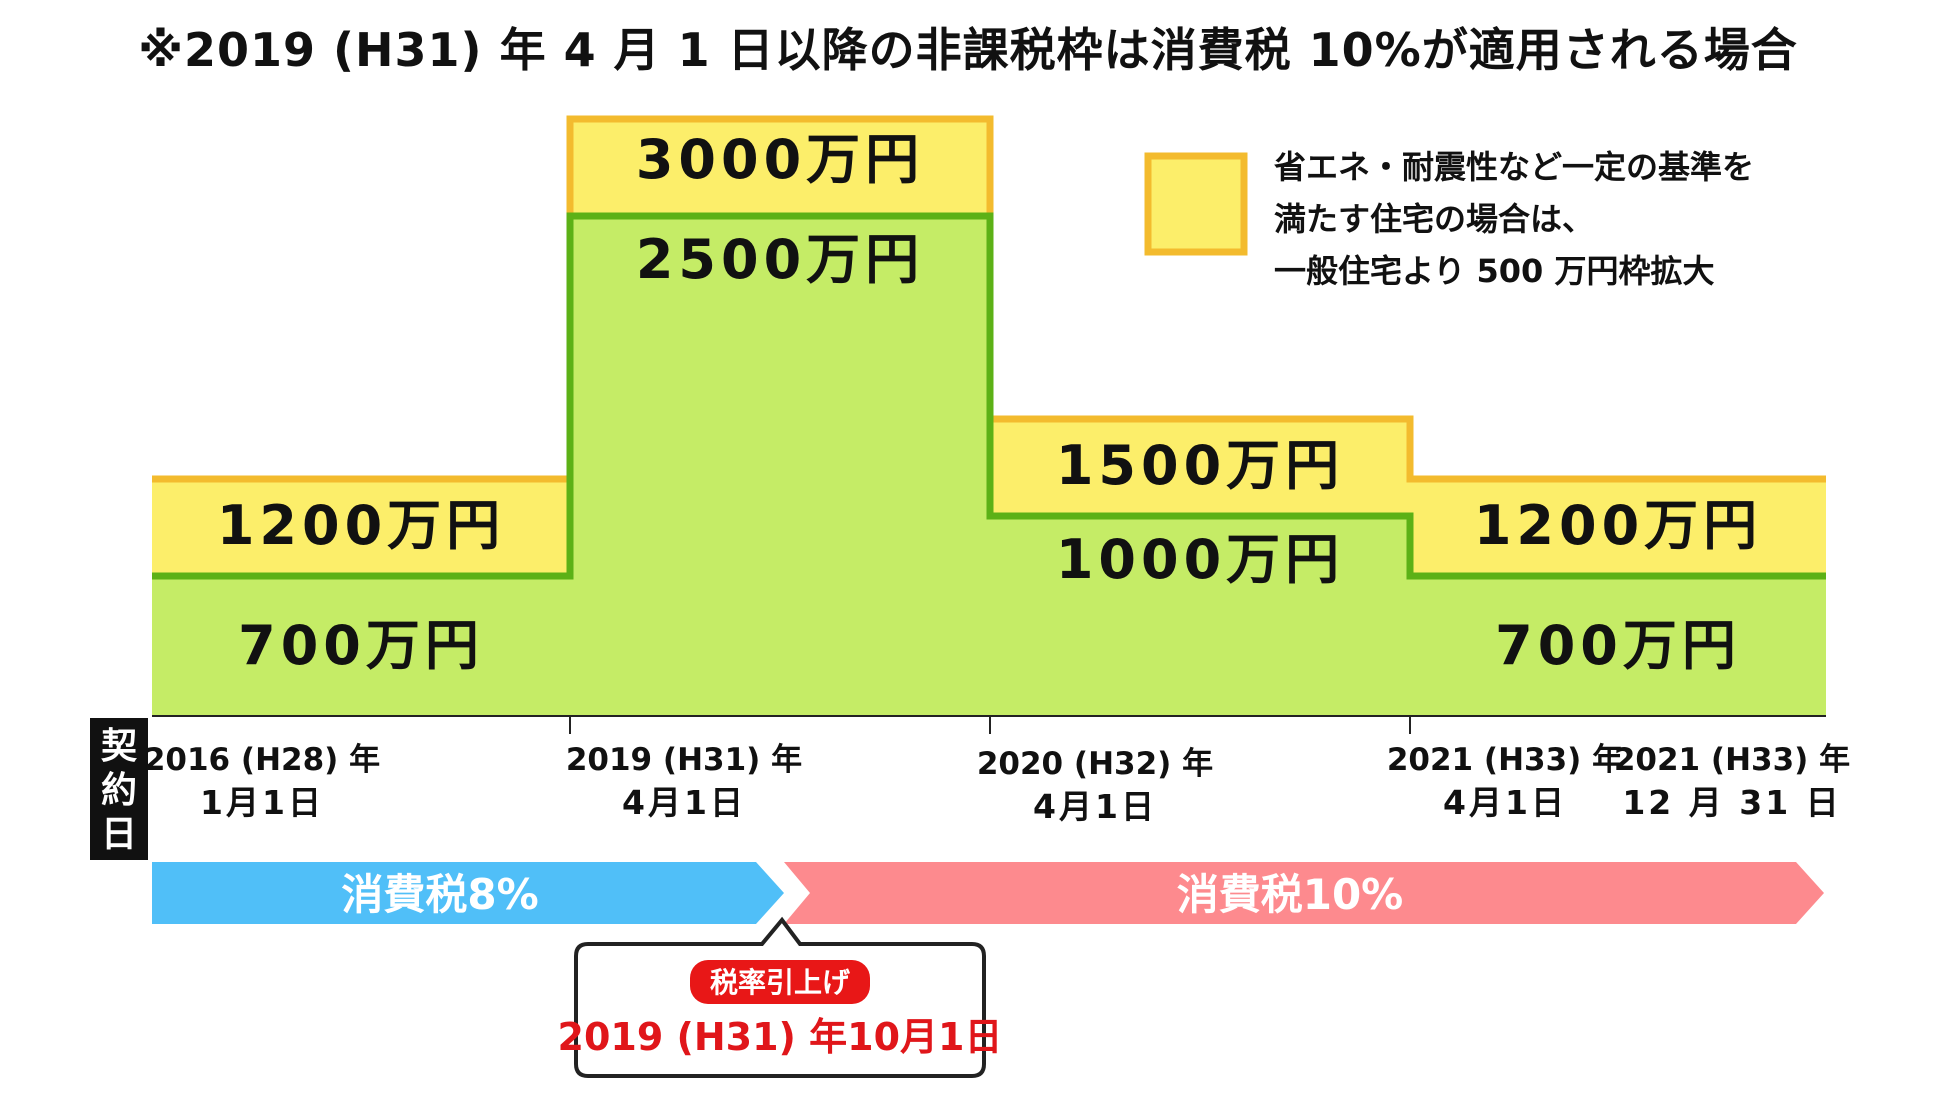 The width and height of the screenshot is (1936, 1104). I want to click on axis-label-char: 約, so click(119, 790).